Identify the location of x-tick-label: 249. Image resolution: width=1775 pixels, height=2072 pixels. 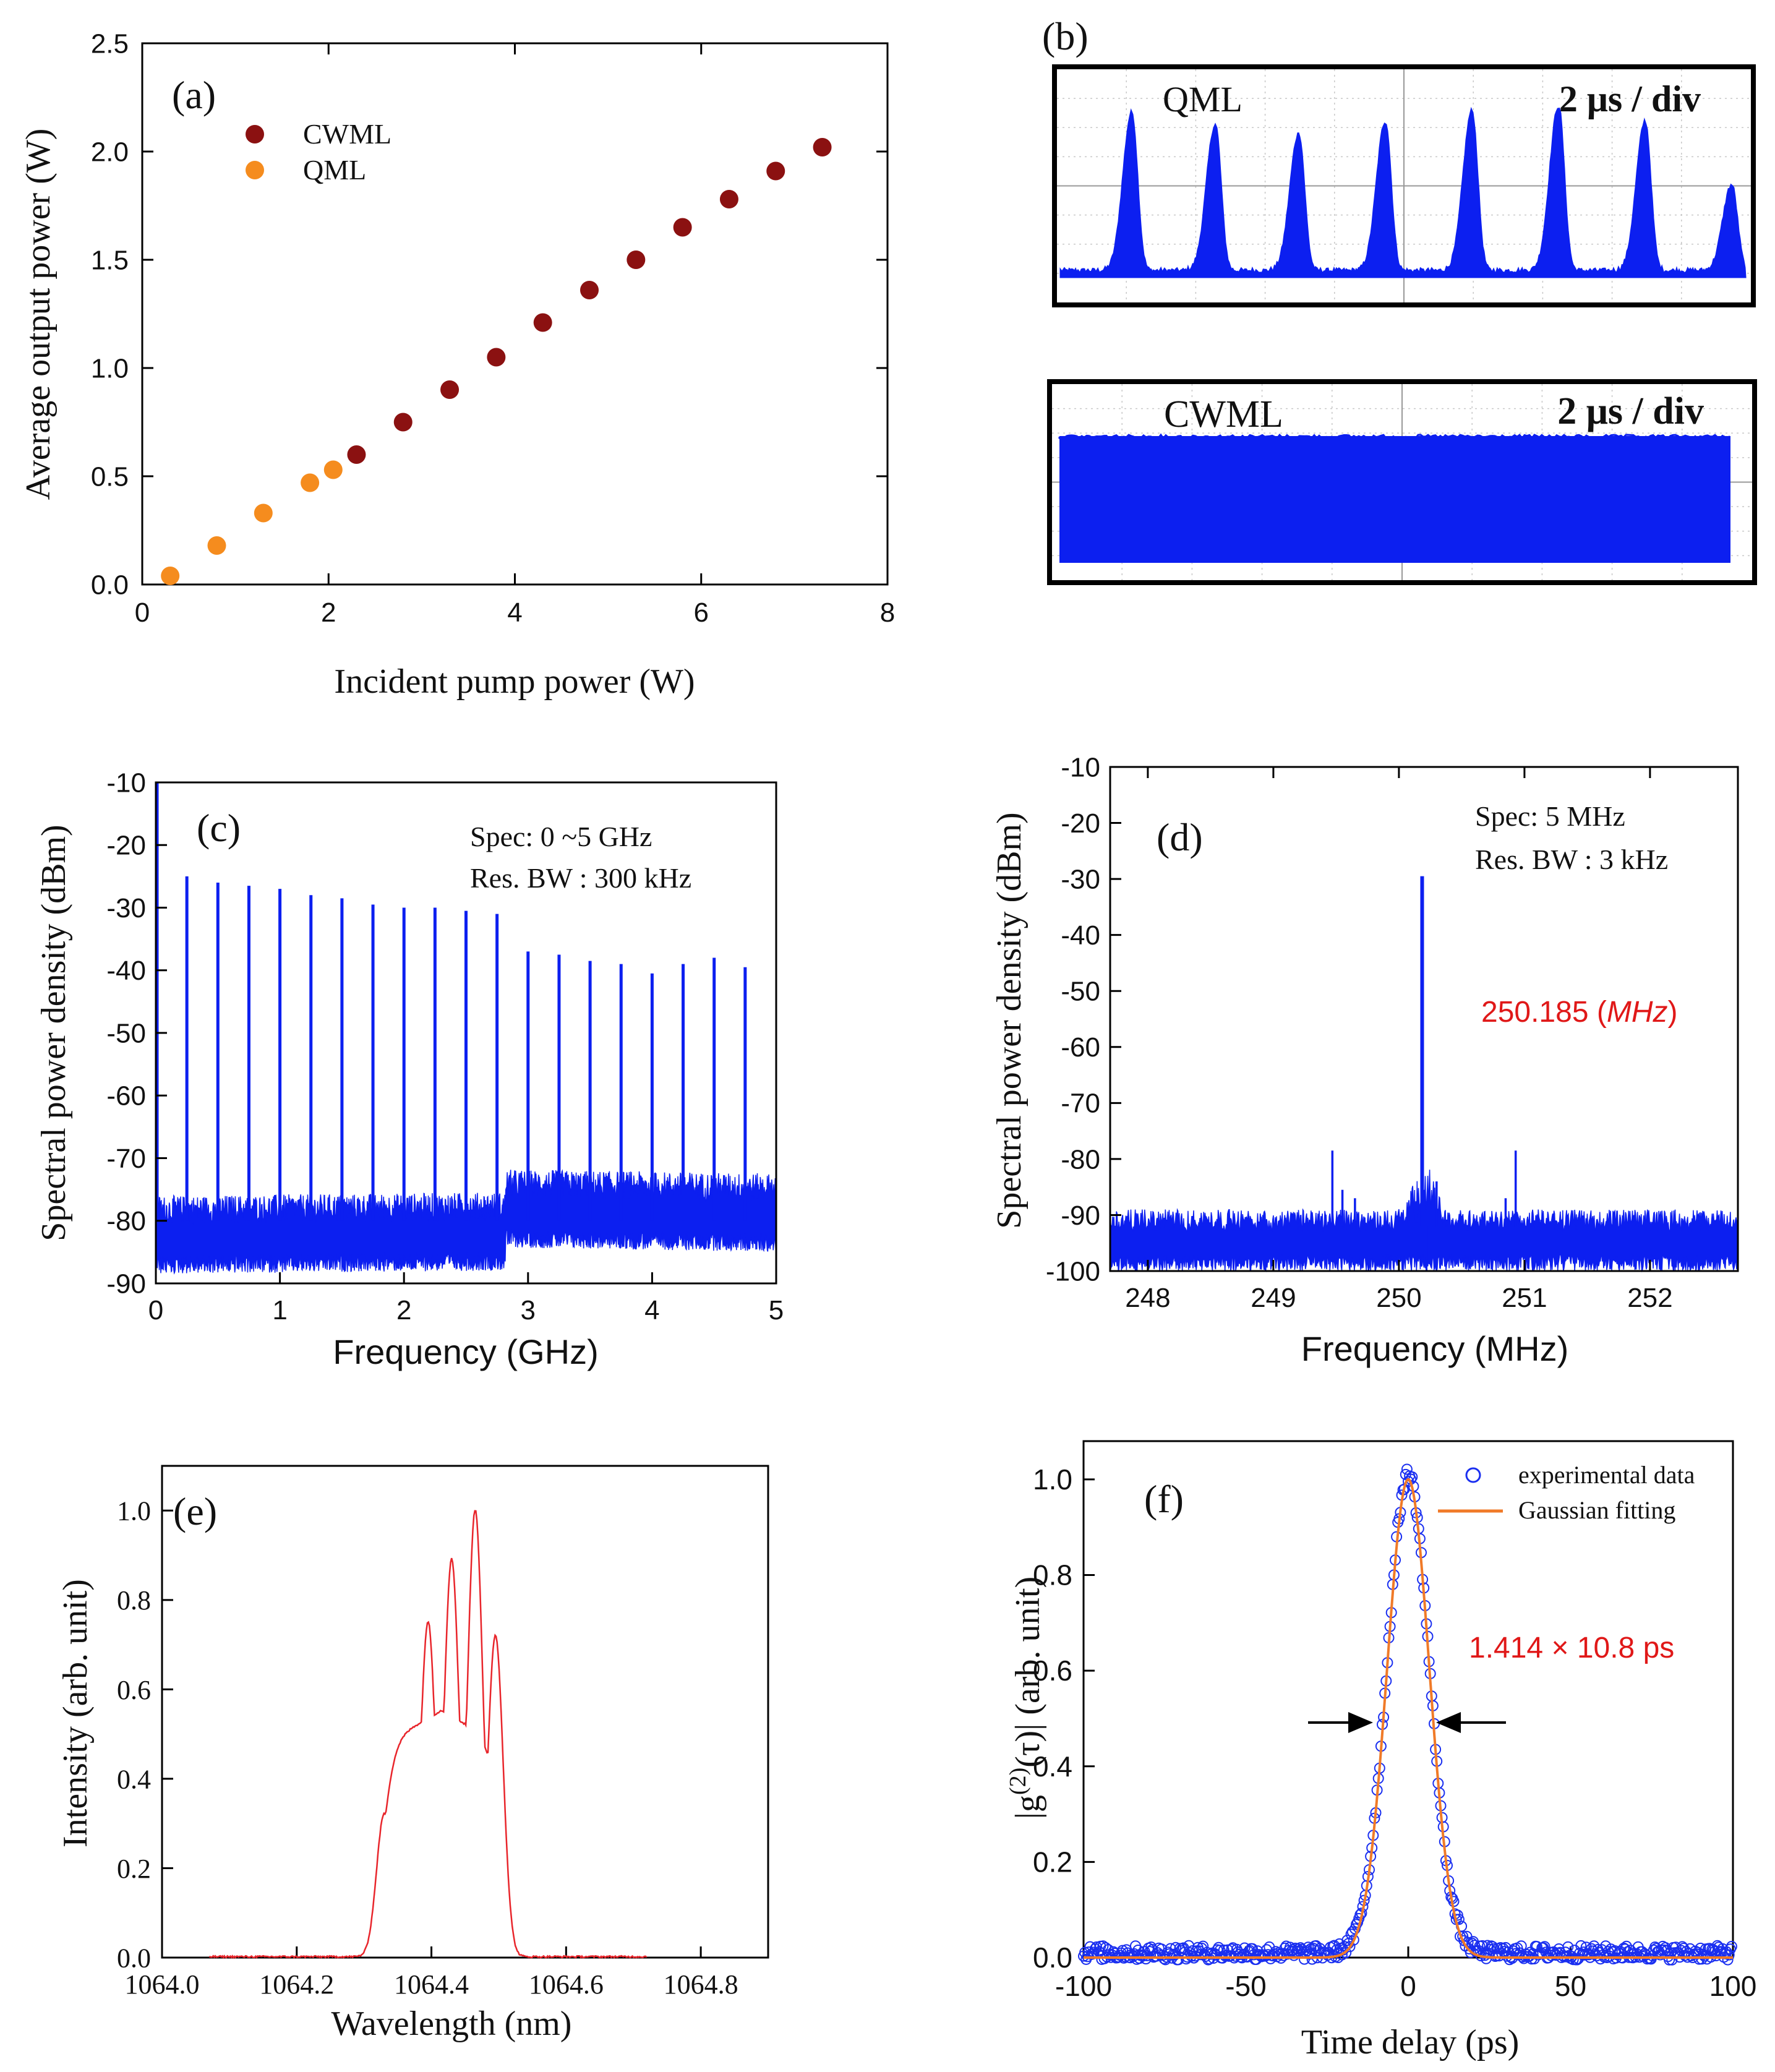
(1274, 1298).